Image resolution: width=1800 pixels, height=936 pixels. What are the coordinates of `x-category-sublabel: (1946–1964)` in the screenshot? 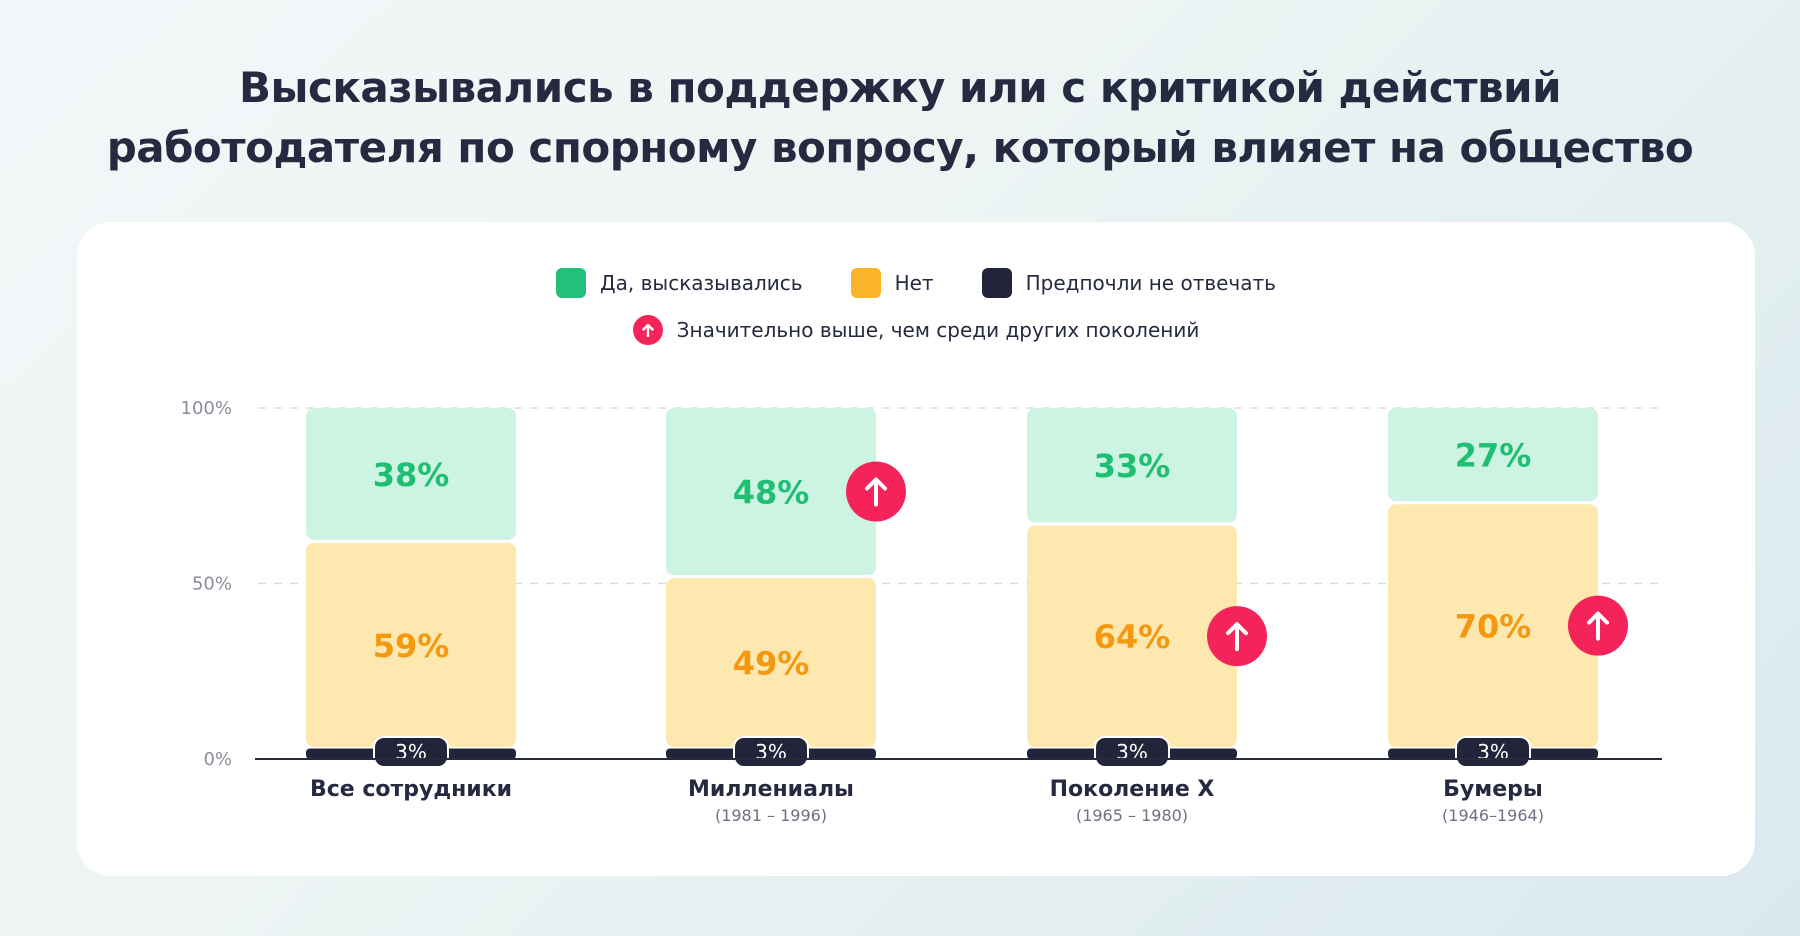 It's located at (1493, 815).